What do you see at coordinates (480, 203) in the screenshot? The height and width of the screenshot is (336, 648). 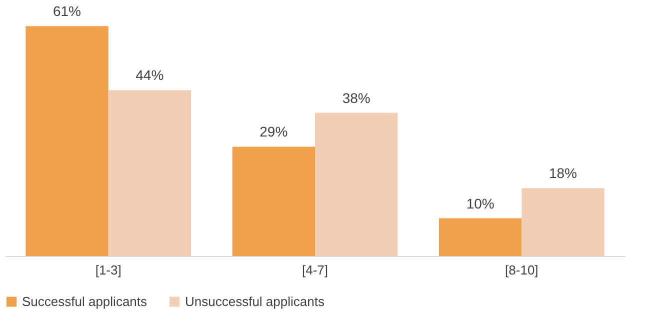 I see `data-label: 10%` at bounding box center [480, 203].